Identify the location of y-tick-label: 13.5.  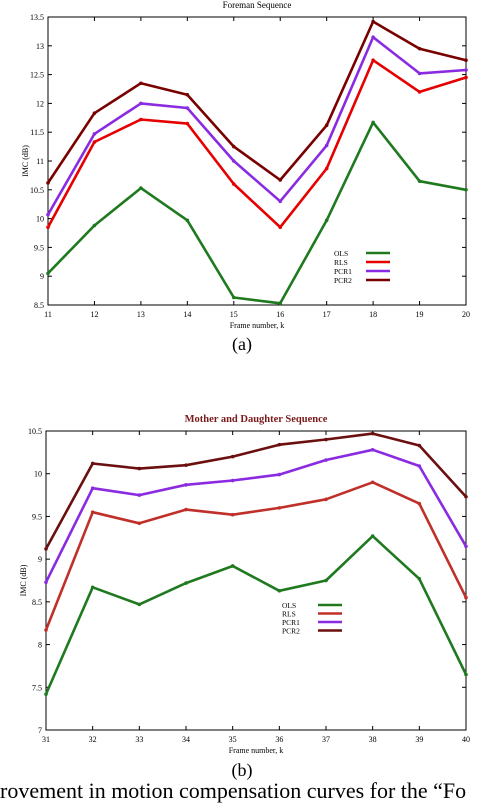
(37, 17).